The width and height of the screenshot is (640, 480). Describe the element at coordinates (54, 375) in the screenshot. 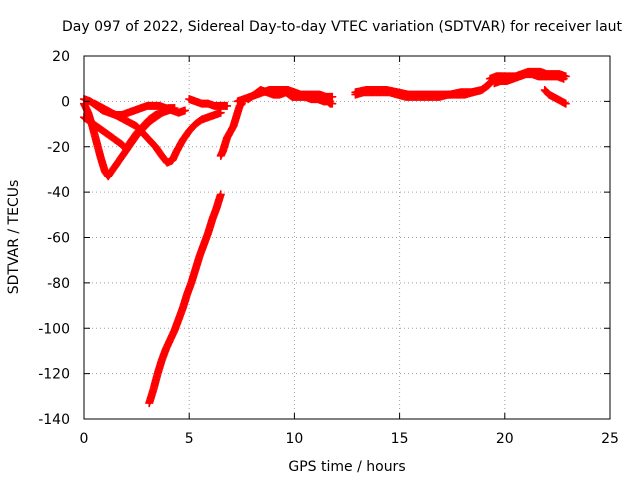

I see `y-tick-label: -120` at that location.